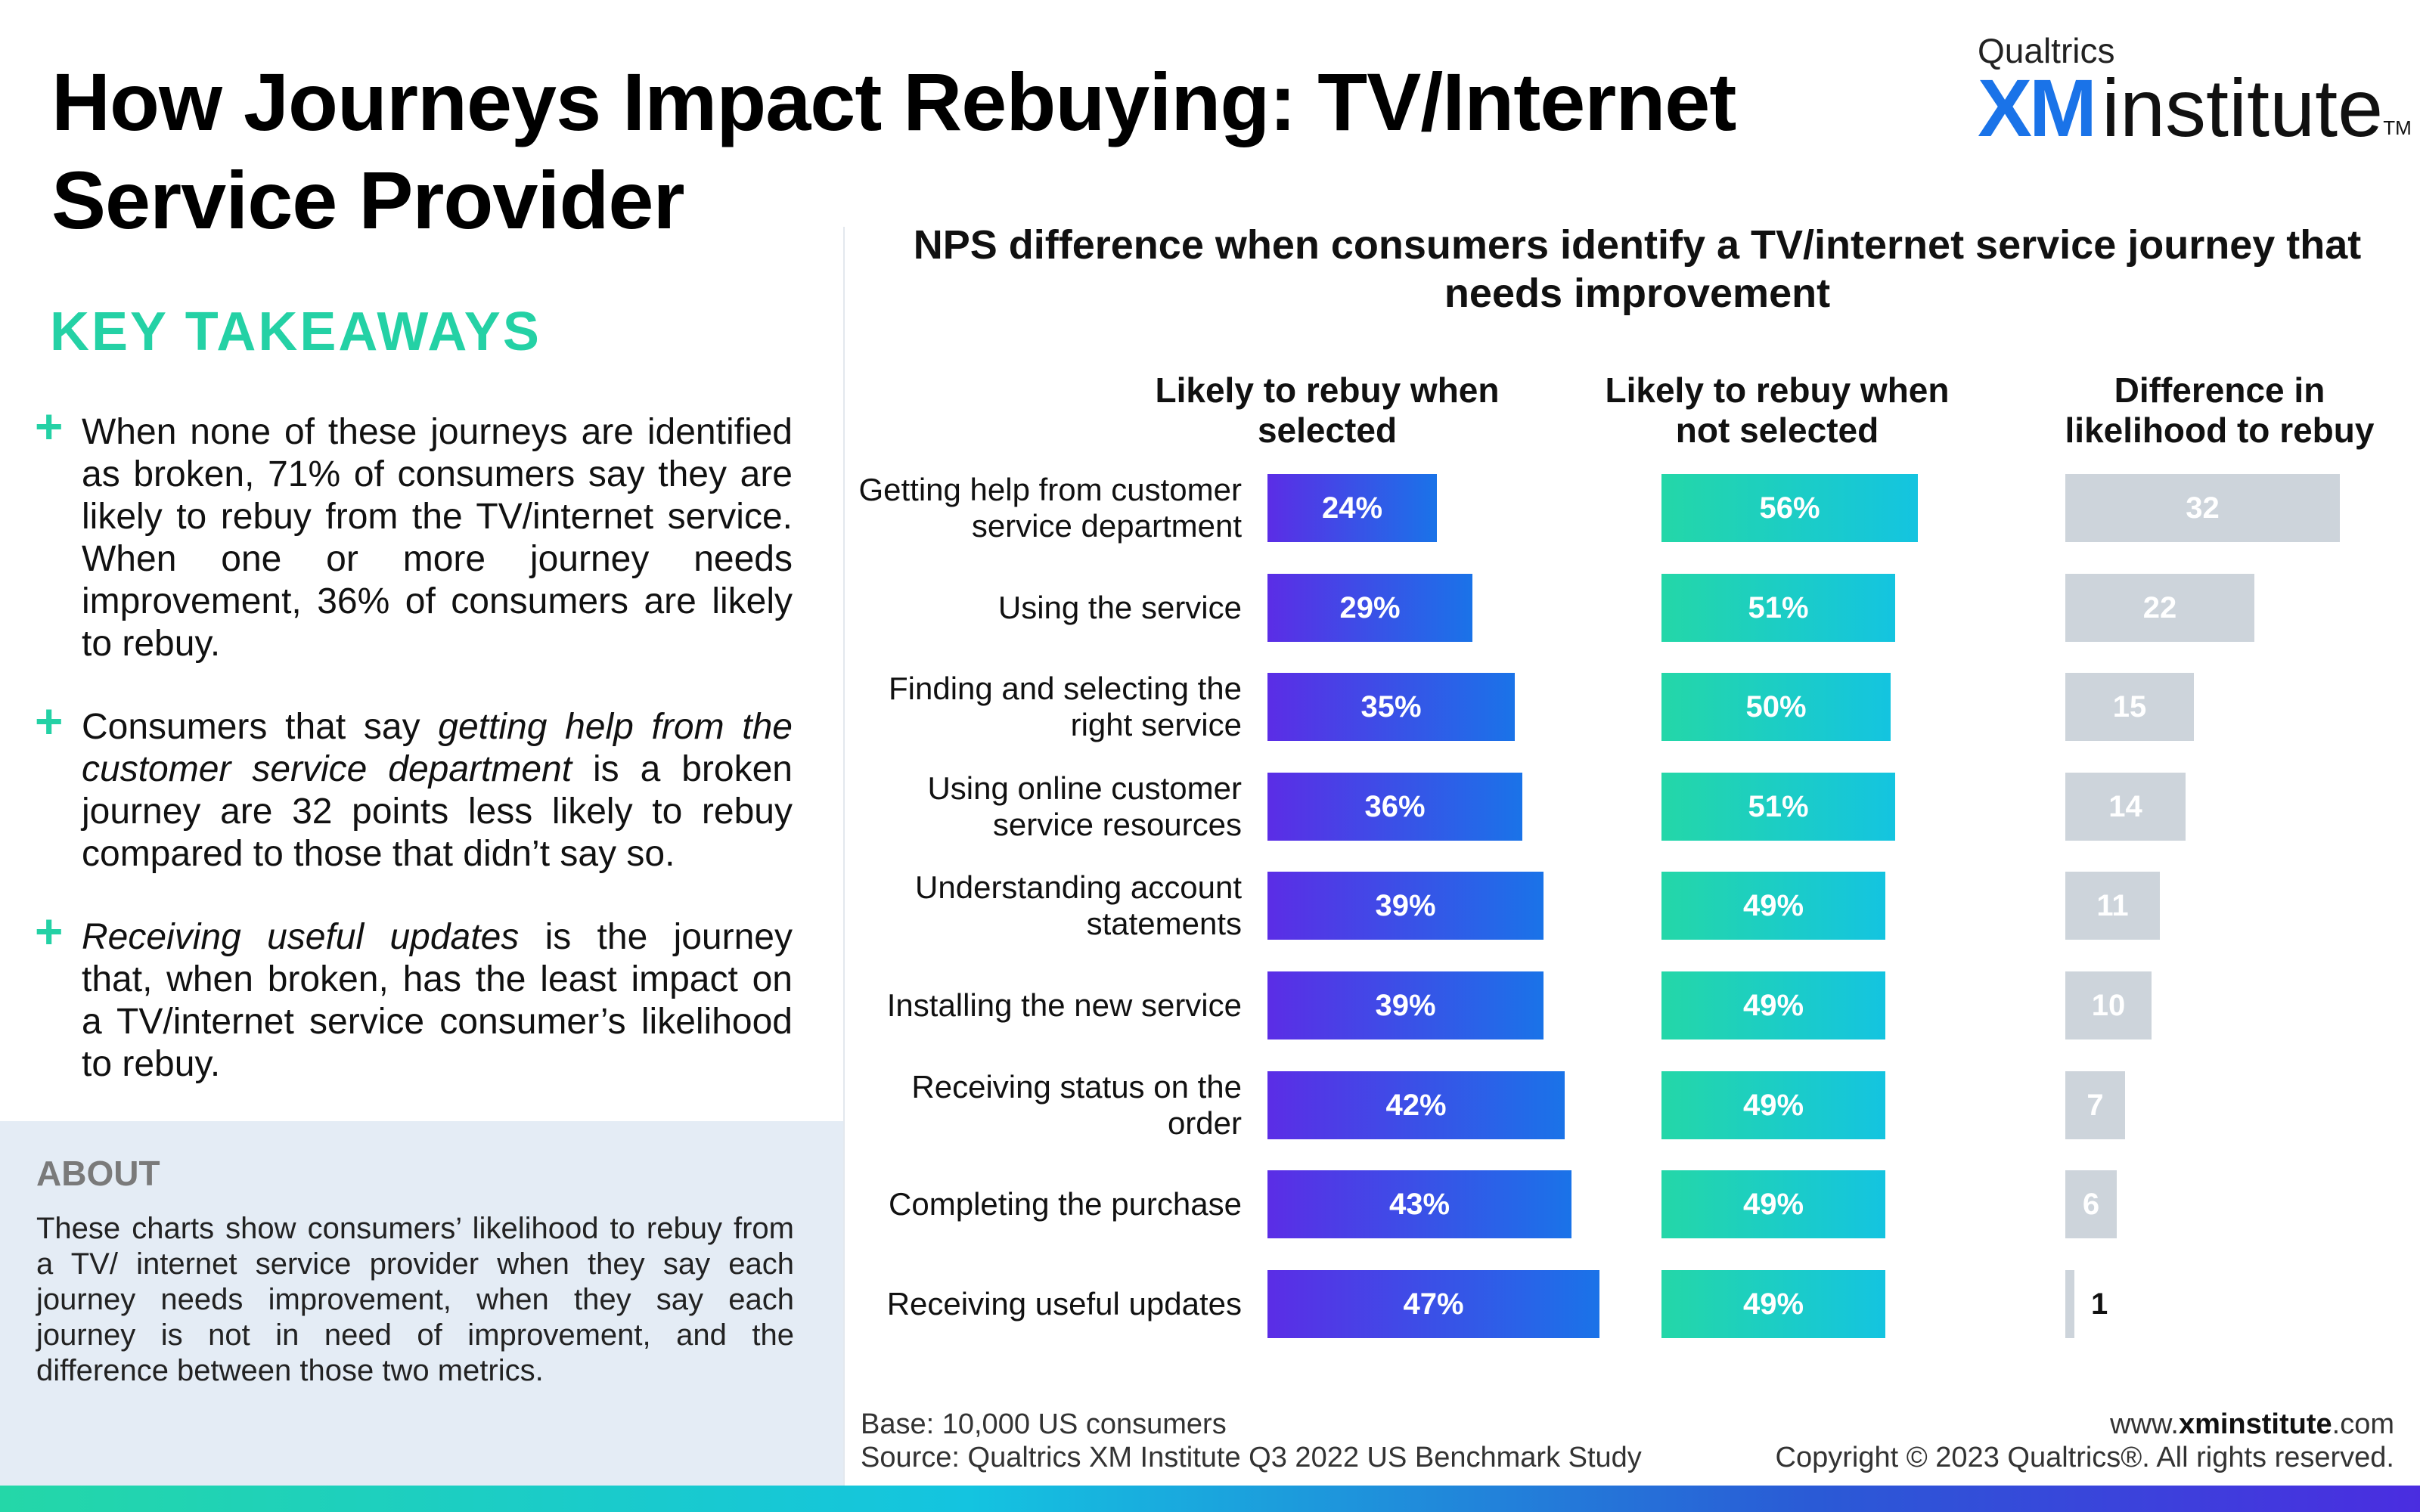 The height and width of the screenshot is (1512, 2420). I want to click on data-label: 15, so click(2129, 706).